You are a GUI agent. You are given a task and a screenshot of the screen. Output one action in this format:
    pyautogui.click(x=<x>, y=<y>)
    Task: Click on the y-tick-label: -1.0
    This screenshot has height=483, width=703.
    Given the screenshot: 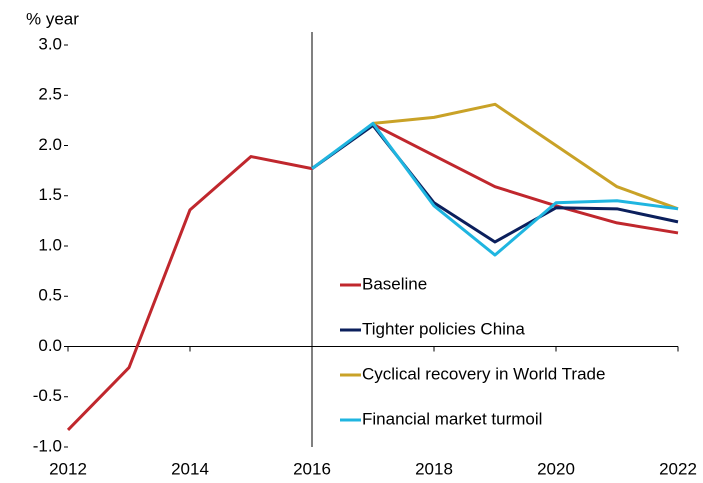 What is the action you would take?
    pyautogui.click(x=47, y=445)
    